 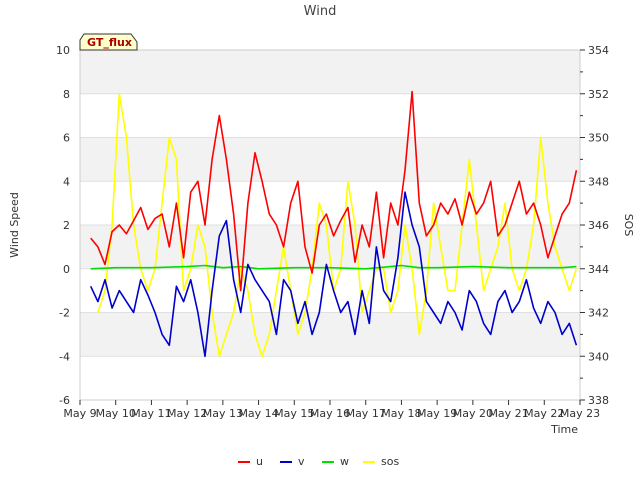 I want to click on y2-tick-label: 350, so click(x=598, y=138).